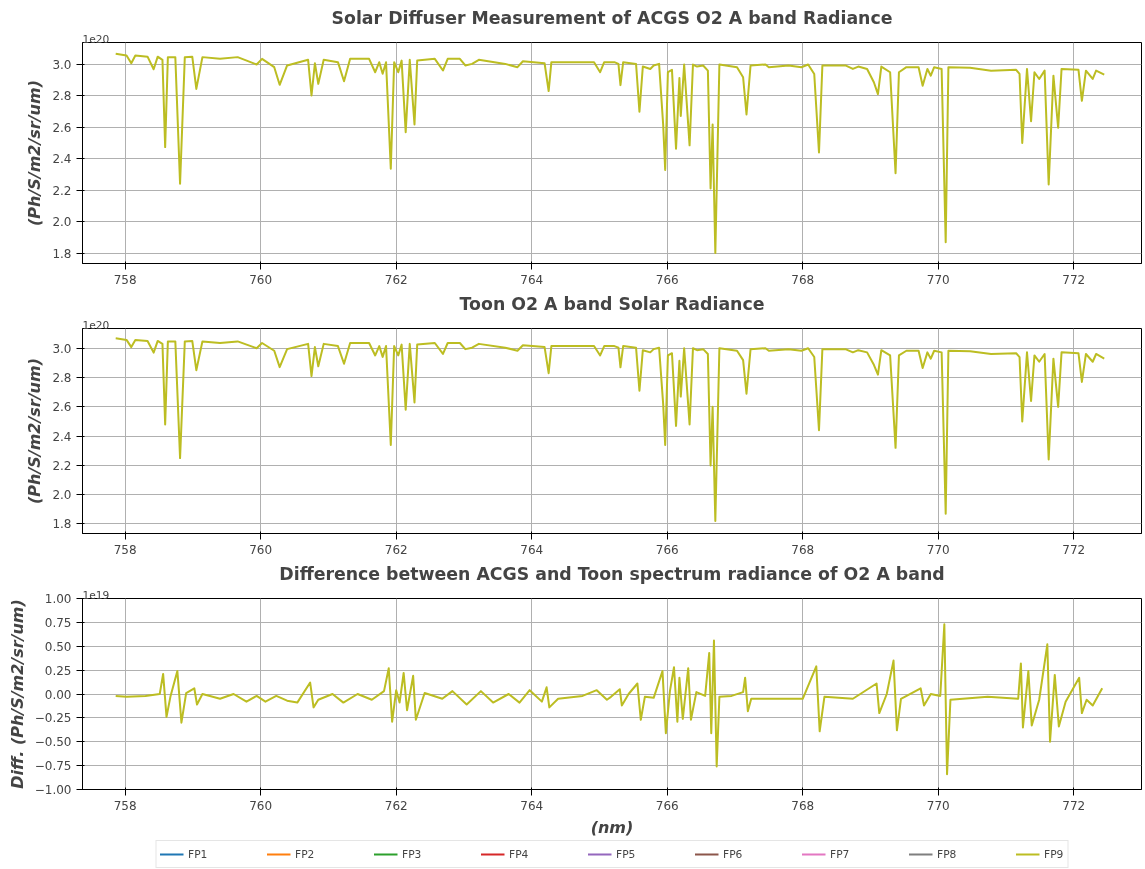 The width and height of the screenshot is (1145, 869). What do you see at coordinates (305, 854) in the screenshot?
I see `legend-label: FP2` at bounding box center [305, 854].